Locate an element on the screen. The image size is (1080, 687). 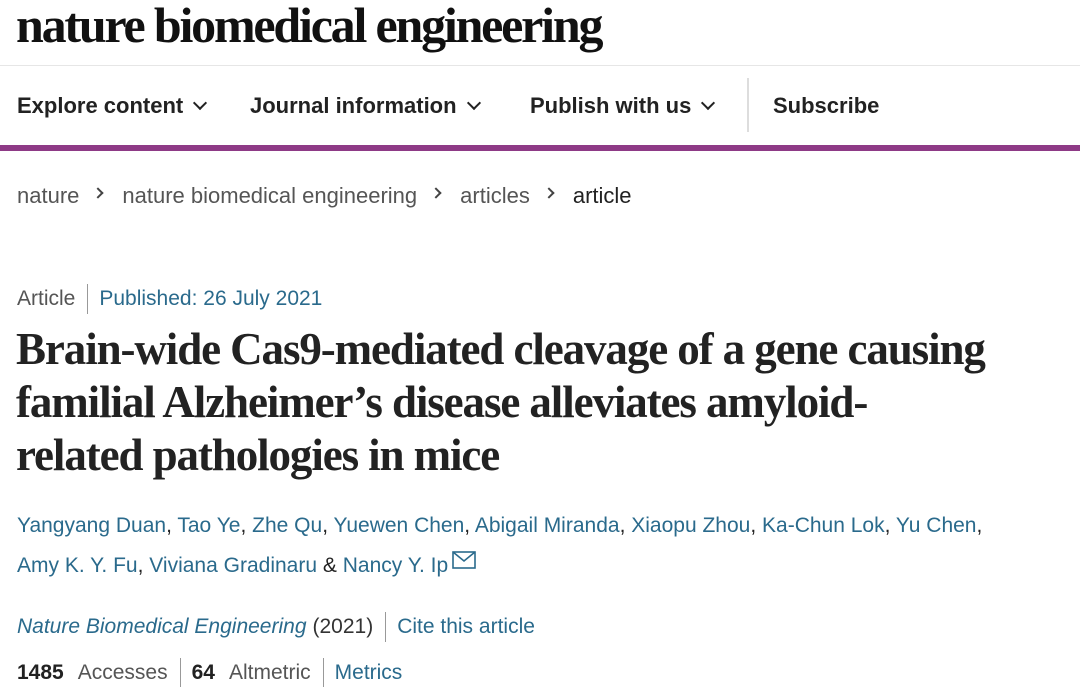
nav-explore-content: Explore content is located at coordinates (112, 106).